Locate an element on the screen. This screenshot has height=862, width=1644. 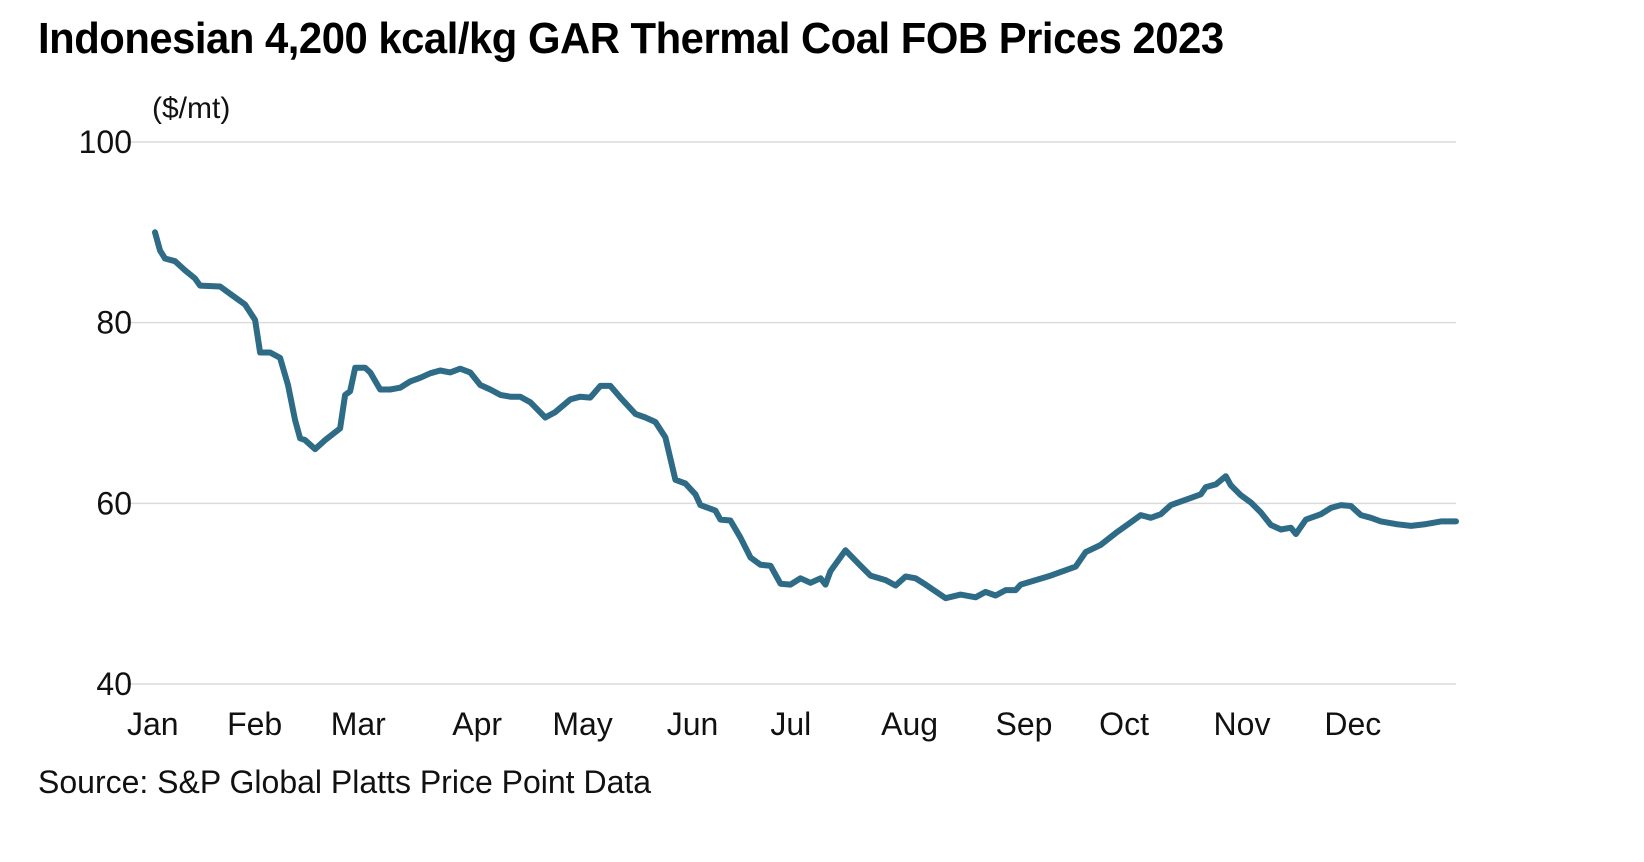
y-axis-unit-label: ($/mt) is located at coordinates (191, 108).